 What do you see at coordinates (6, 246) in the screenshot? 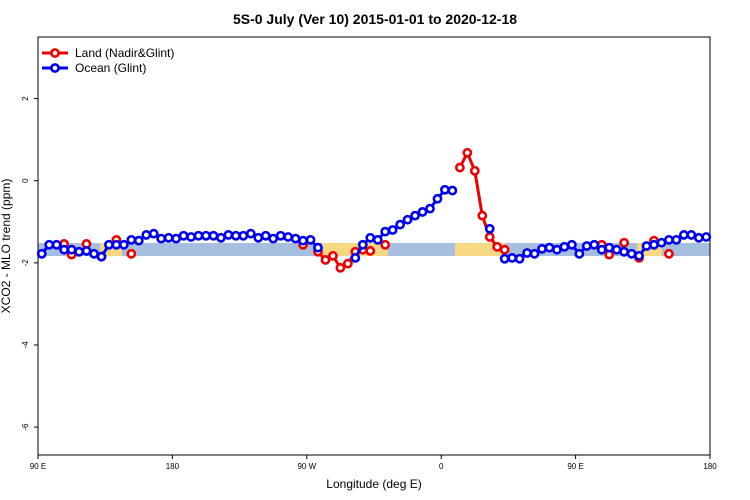
I see `y-axis-label: XCO2 - MLO trend (ppm)` at bounding box center [6, 246].